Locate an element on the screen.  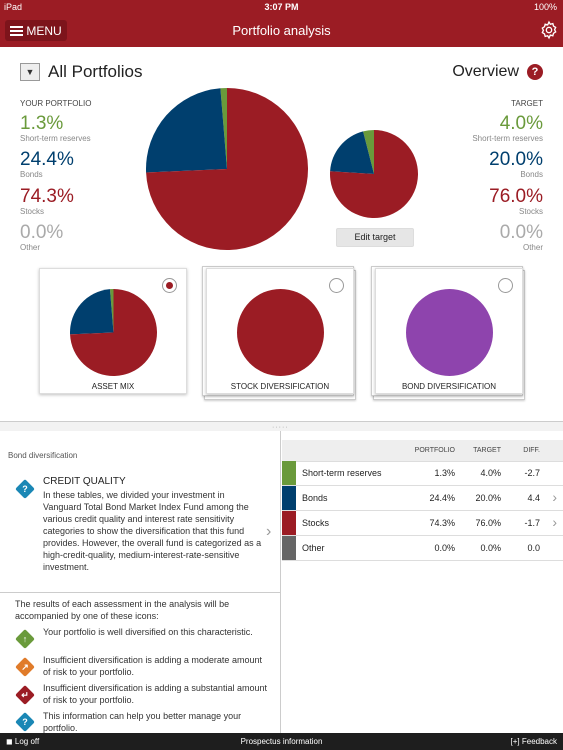
portfolio-stat-bonds: 24.4% Bonds is located at coordinates (47, 164).